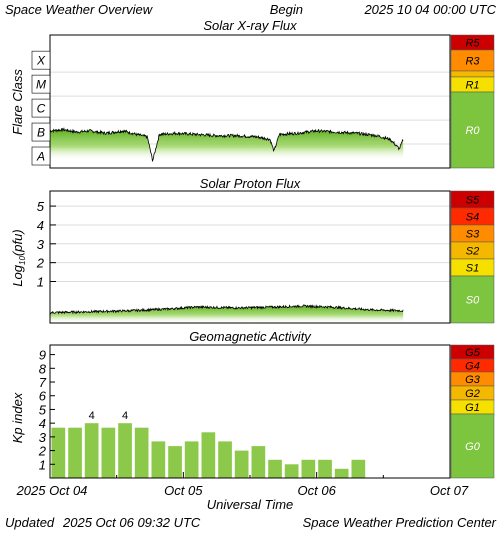 The height and width of the screenshot is (533, 500). What do you see at coordinates (249, 117) in the screenshot?
I see `xray-plot-area` at bounding box center [249, 117].